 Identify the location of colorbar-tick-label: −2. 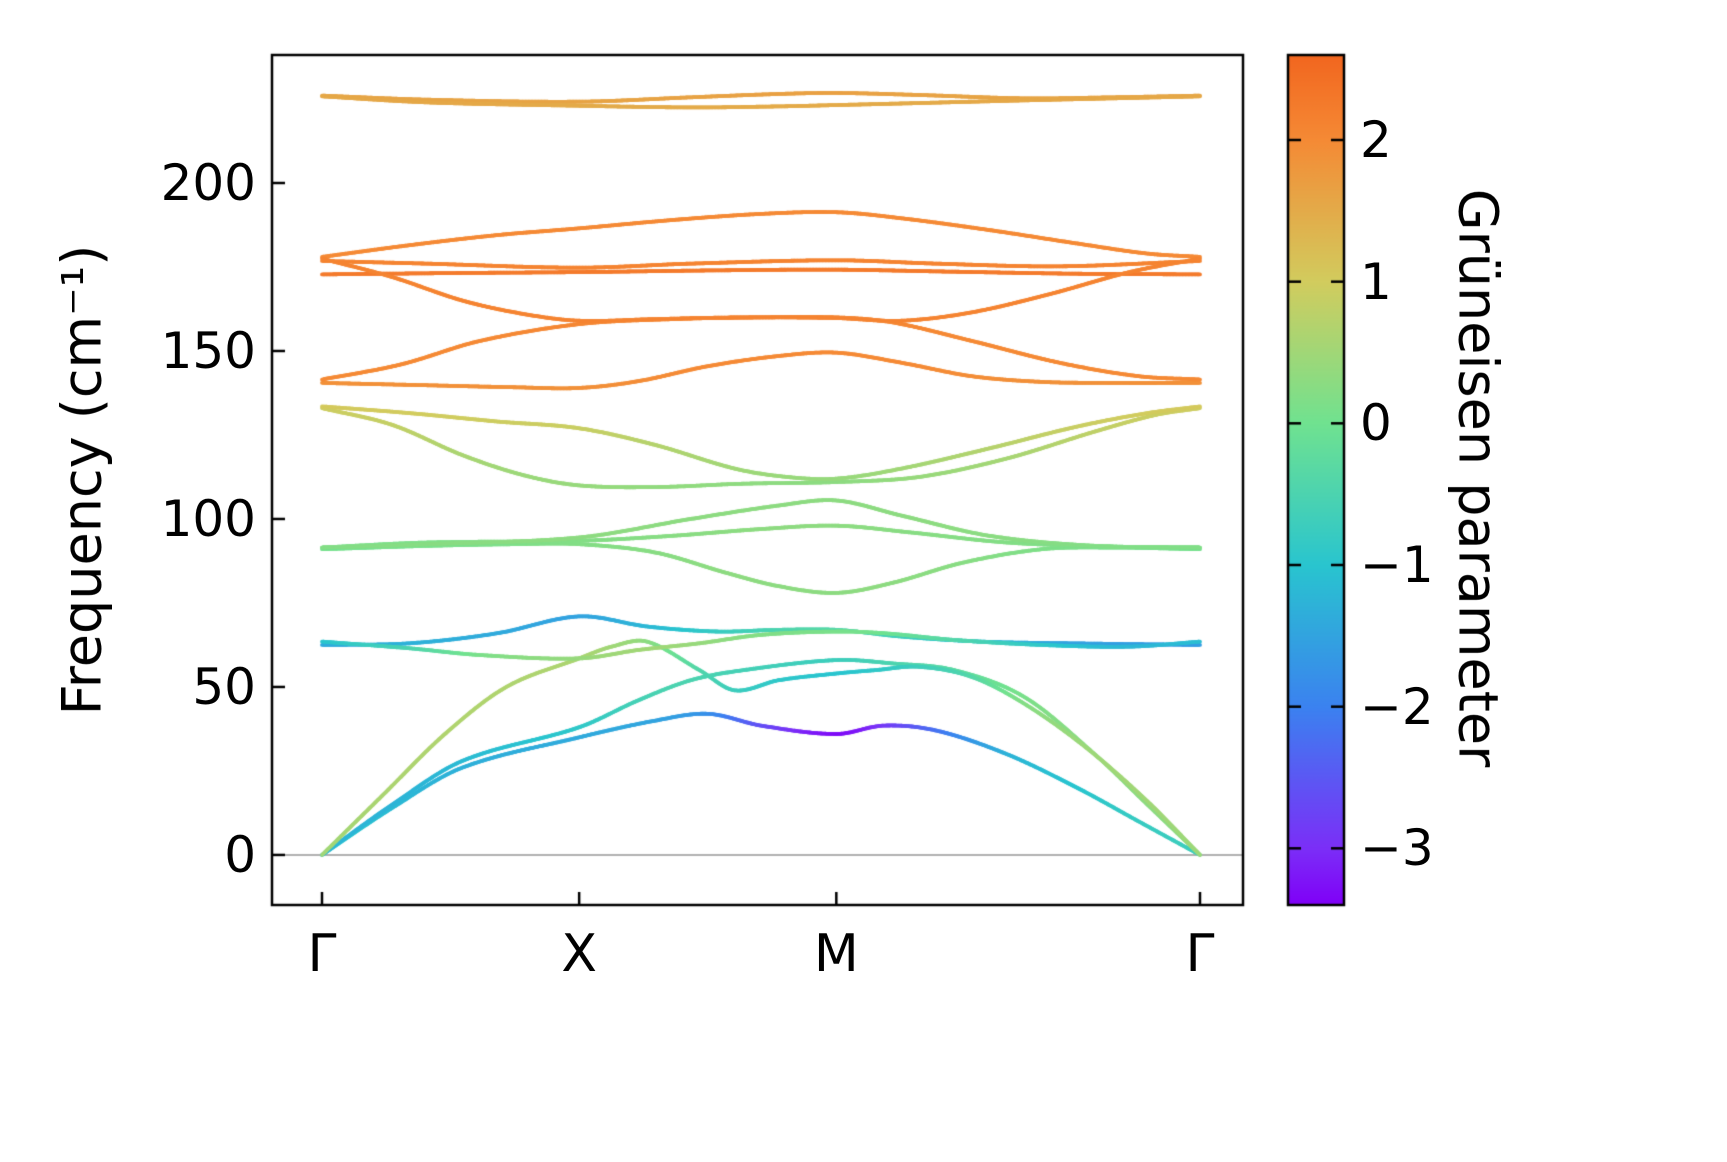
(1397, 706).